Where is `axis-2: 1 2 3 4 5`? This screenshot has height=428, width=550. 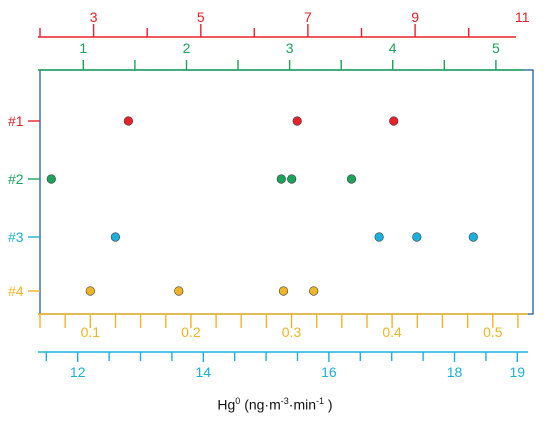 axis-2: 1 2 3 4 5 is located at coordinates (281, 55).